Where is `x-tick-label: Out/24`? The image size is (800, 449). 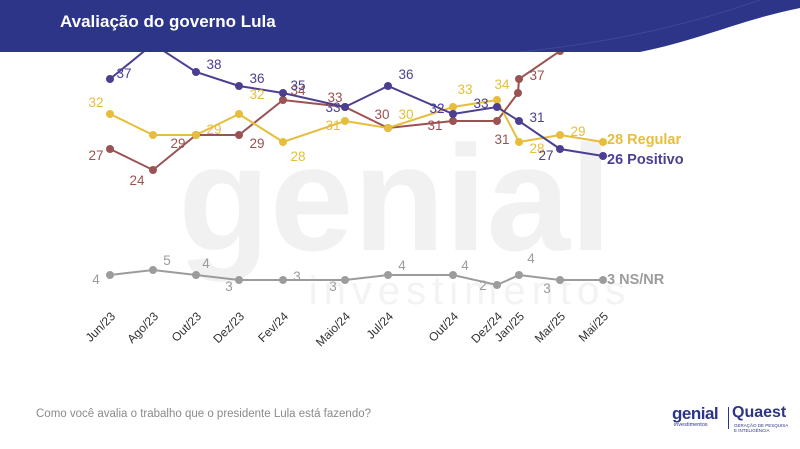 x-tick-label: Out/24 is located at coordinates (444, 327).